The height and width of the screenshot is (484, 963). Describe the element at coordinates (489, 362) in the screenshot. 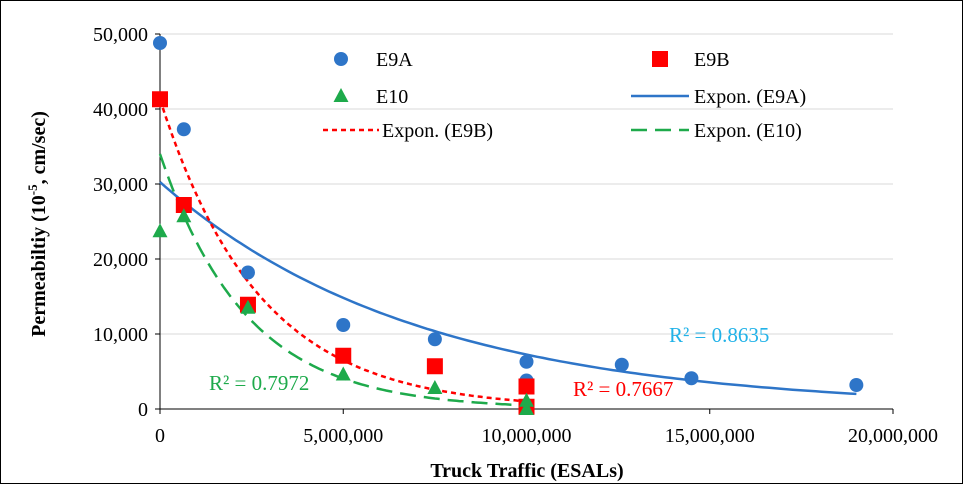

I see `r2-labels: R² = 0.8635 R² = 0.7667 R² = 0.7972` at that location.